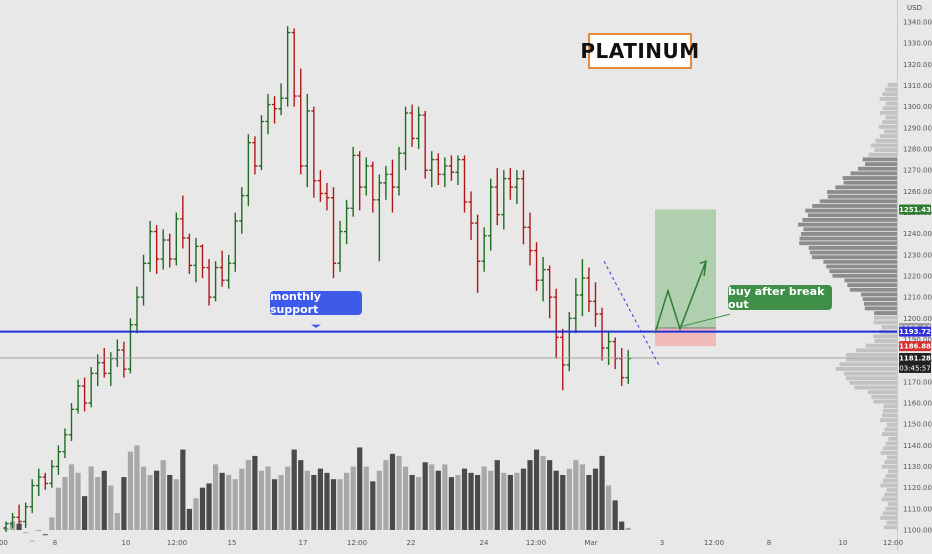 The height and width of the screenshot is (554, 932). I want to click on price-badge-label: 1251.43, so click(915, 210).